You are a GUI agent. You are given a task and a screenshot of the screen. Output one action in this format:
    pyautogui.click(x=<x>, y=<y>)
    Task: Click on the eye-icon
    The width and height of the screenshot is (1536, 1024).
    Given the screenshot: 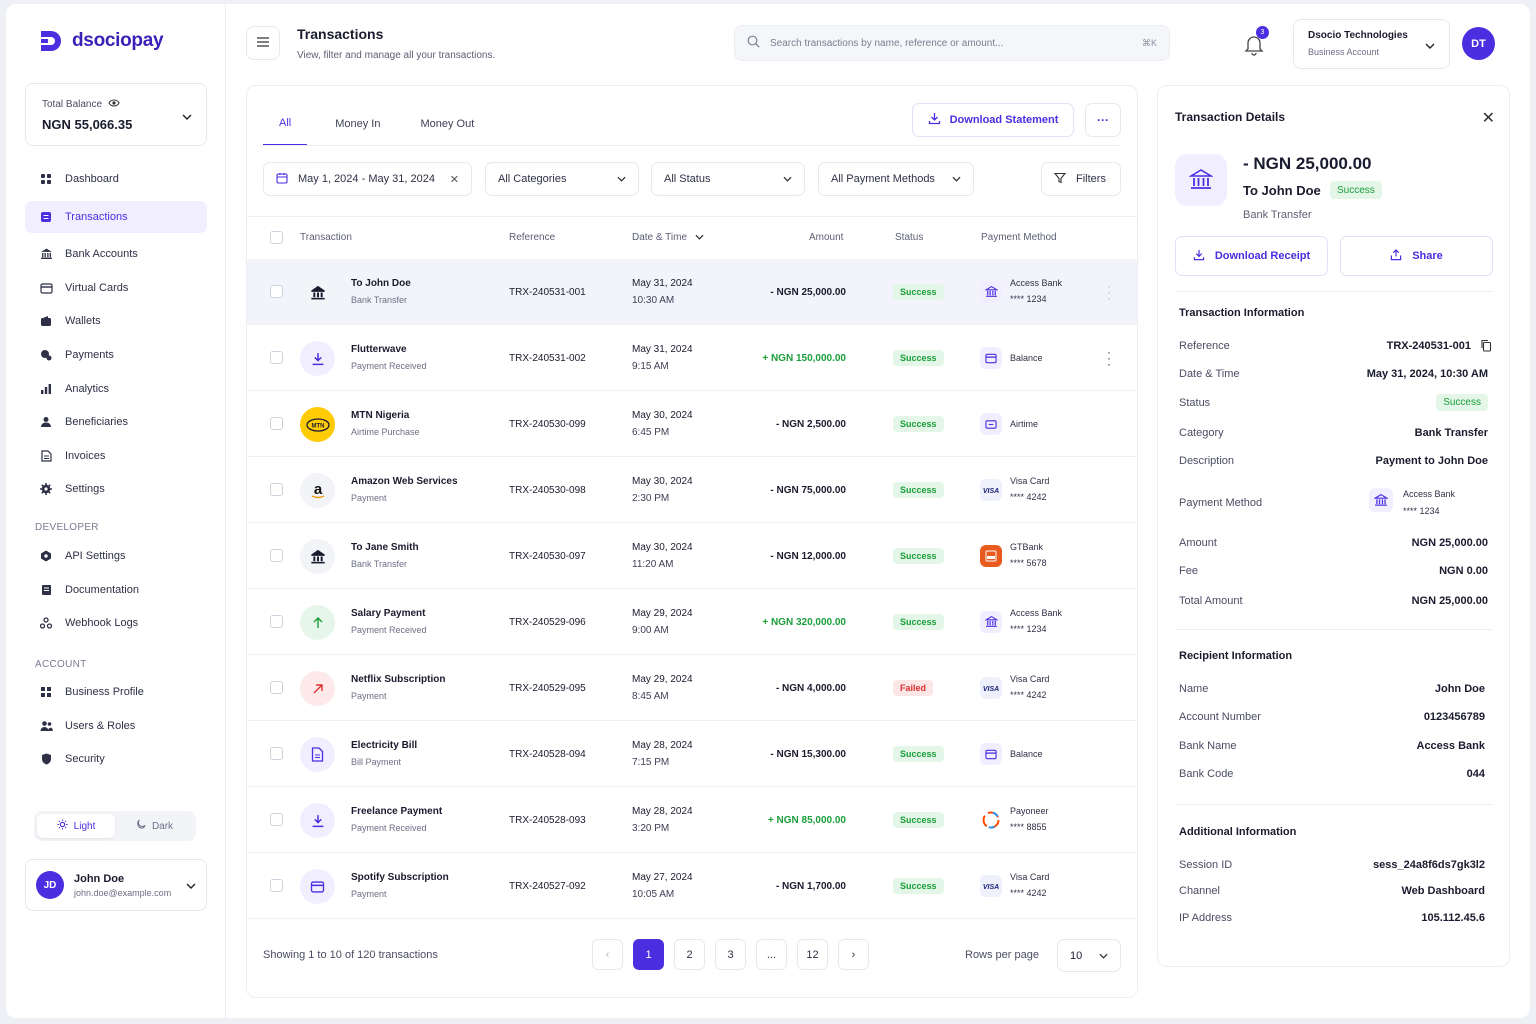 What is the action you would take?
    pyautogui.click(x=114, y=104)
    